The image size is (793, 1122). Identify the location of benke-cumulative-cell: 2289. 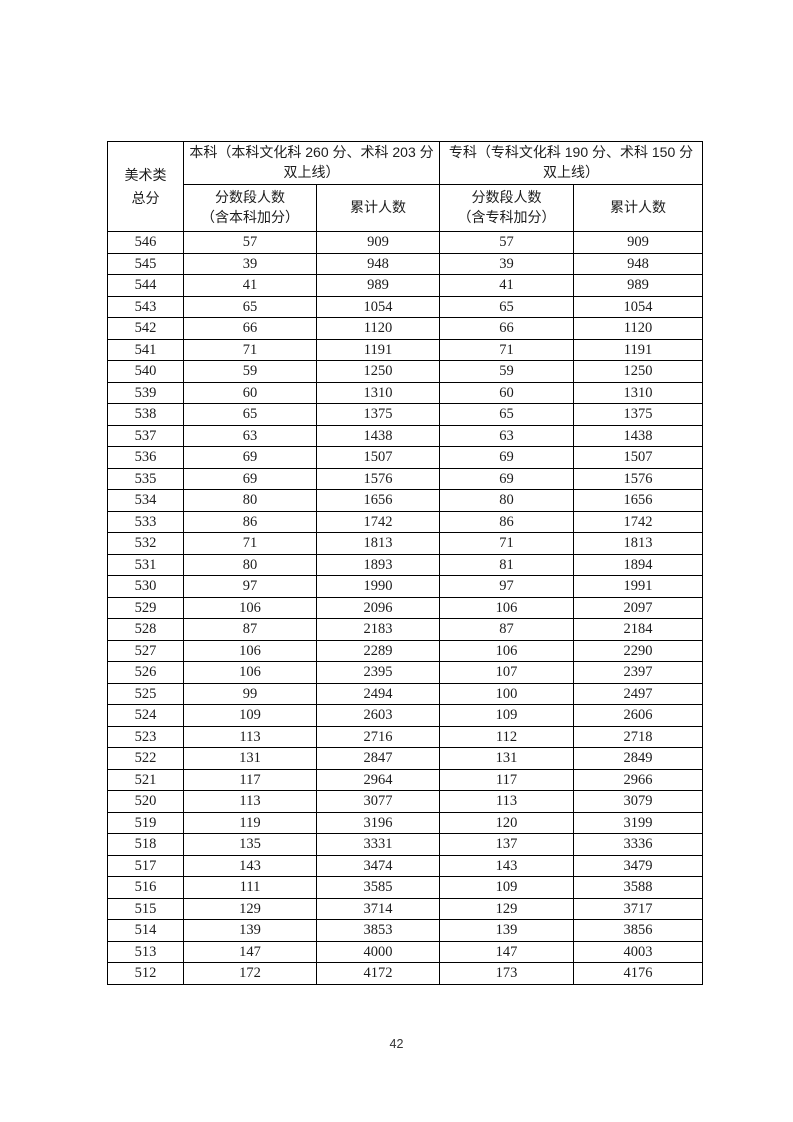
(378, 650).